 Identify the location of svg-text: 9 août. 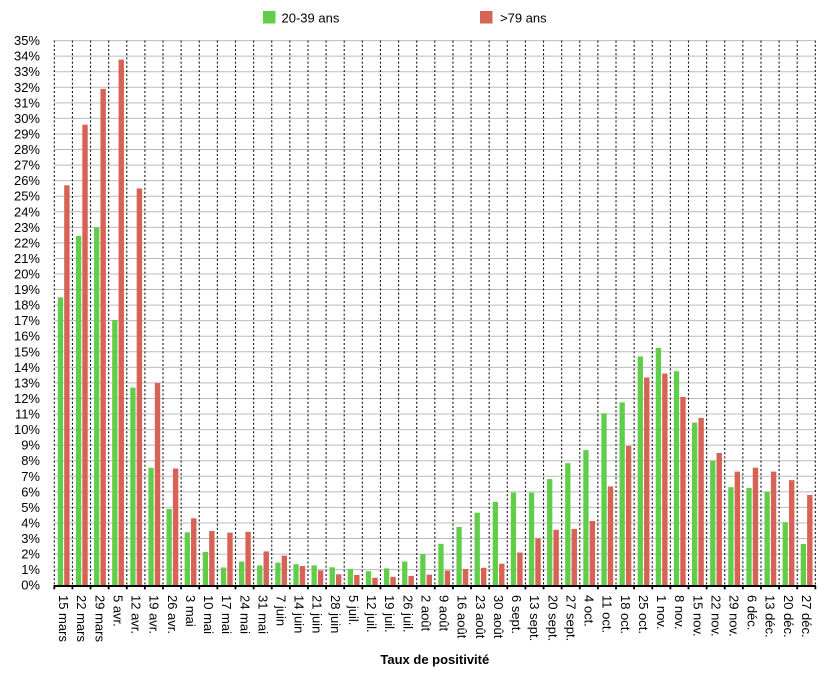
(444, 613).